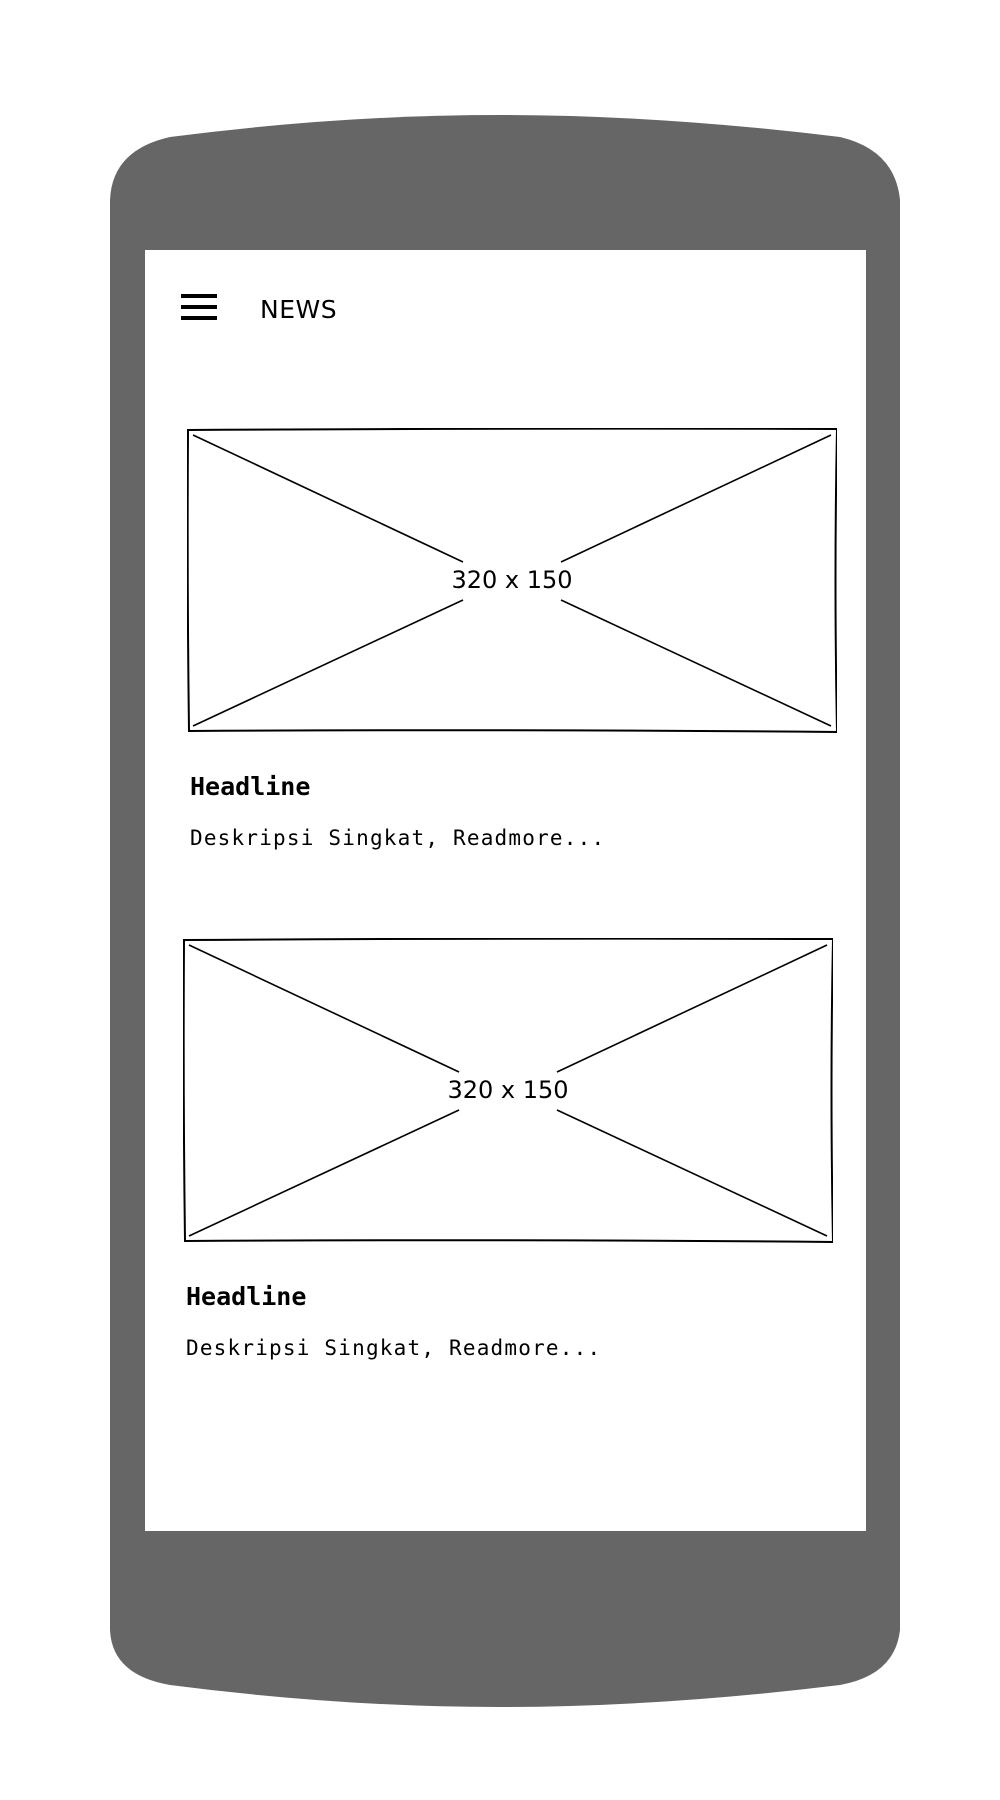  I want to click on app-title: NEWS, so click(299, 309).